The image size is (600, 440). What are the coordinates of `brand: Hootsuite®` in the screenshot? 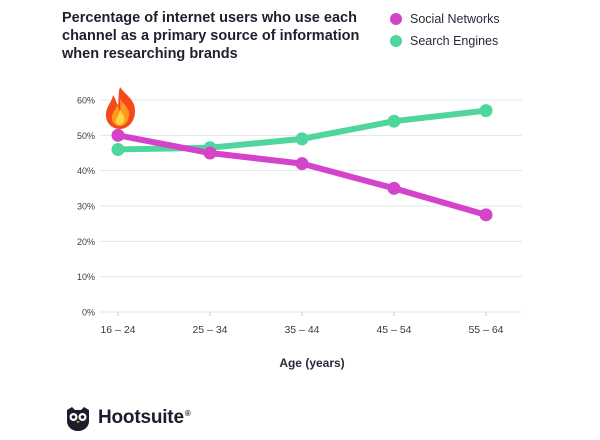 It's located at (127, 418).